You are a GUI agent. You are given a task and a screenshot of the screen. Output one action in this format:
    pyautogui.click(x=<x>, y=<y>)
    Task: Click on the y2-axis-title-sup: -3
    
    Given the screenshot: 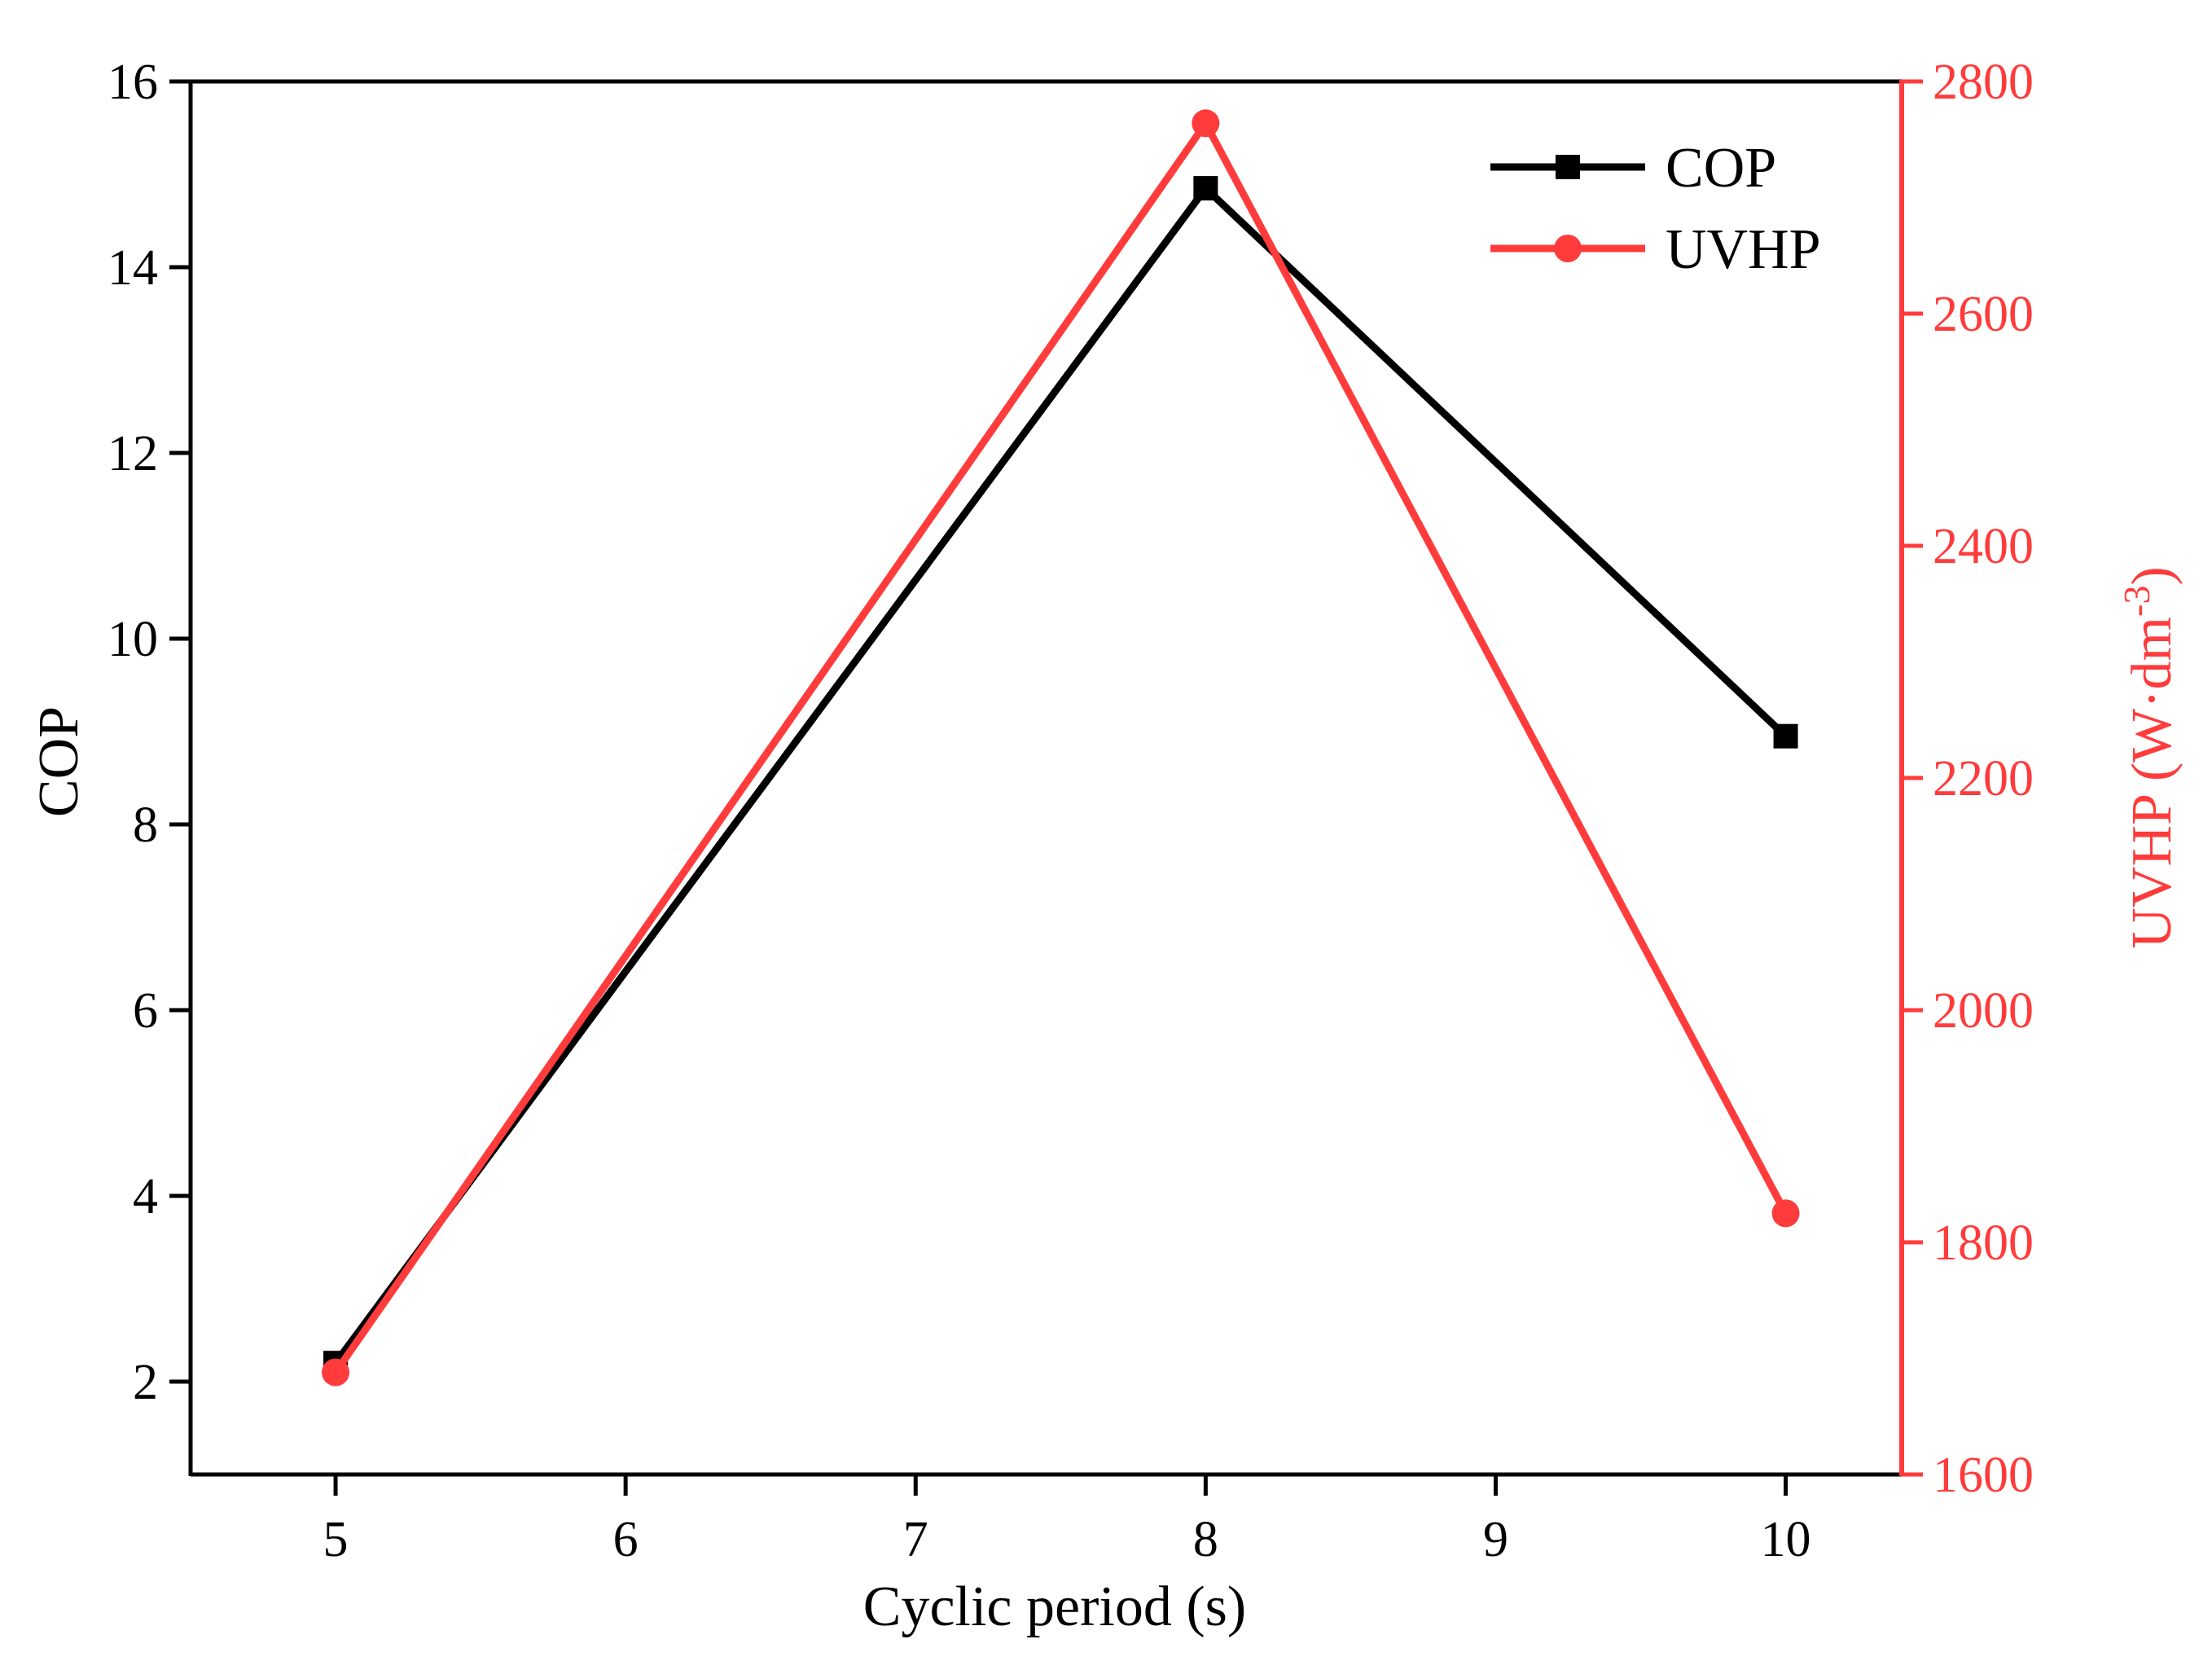 What is the action you would take?
    pyautogui.click(x=2137, y=601)
    